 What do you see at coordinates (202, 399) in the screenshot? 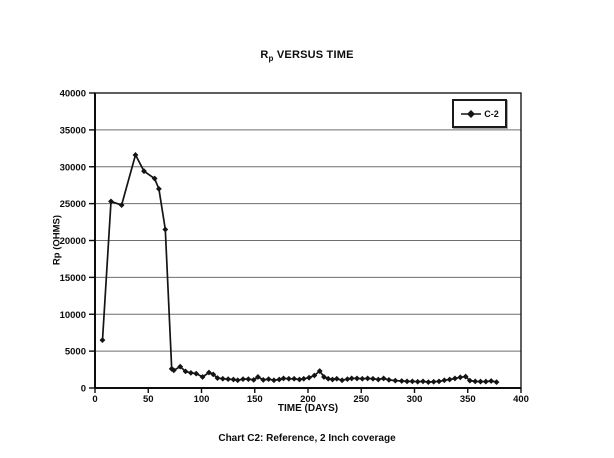
I see `x-tick-label: 100` at bounding box center [202, 399].